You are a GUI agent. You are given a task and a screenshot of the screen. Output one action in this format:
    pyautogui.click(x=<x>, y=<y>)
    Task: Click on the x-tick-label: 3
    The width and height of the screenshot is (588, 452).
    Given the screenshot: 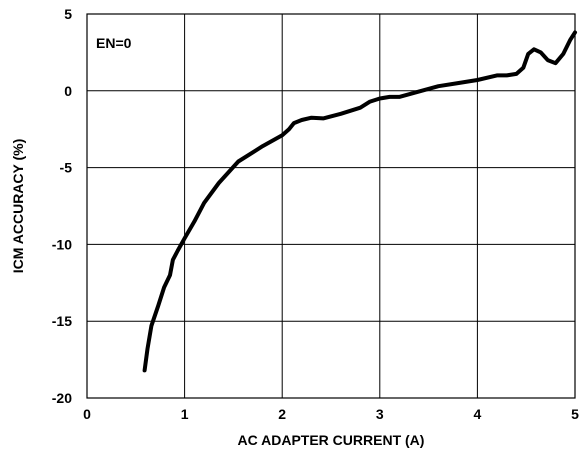 What is the action you would take?
    pyautogui.click(x=380, y=414)
    